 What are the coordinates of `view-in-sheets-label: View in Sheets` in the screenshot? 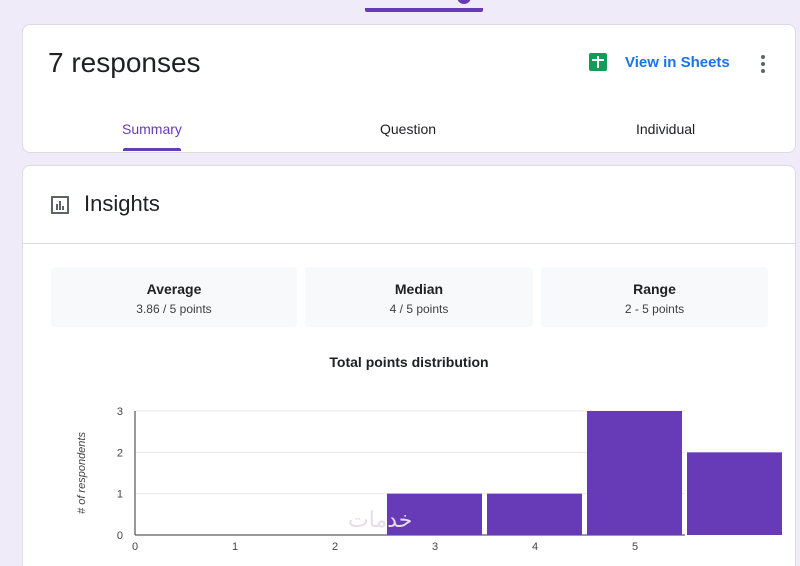 It's located at (677, 62).